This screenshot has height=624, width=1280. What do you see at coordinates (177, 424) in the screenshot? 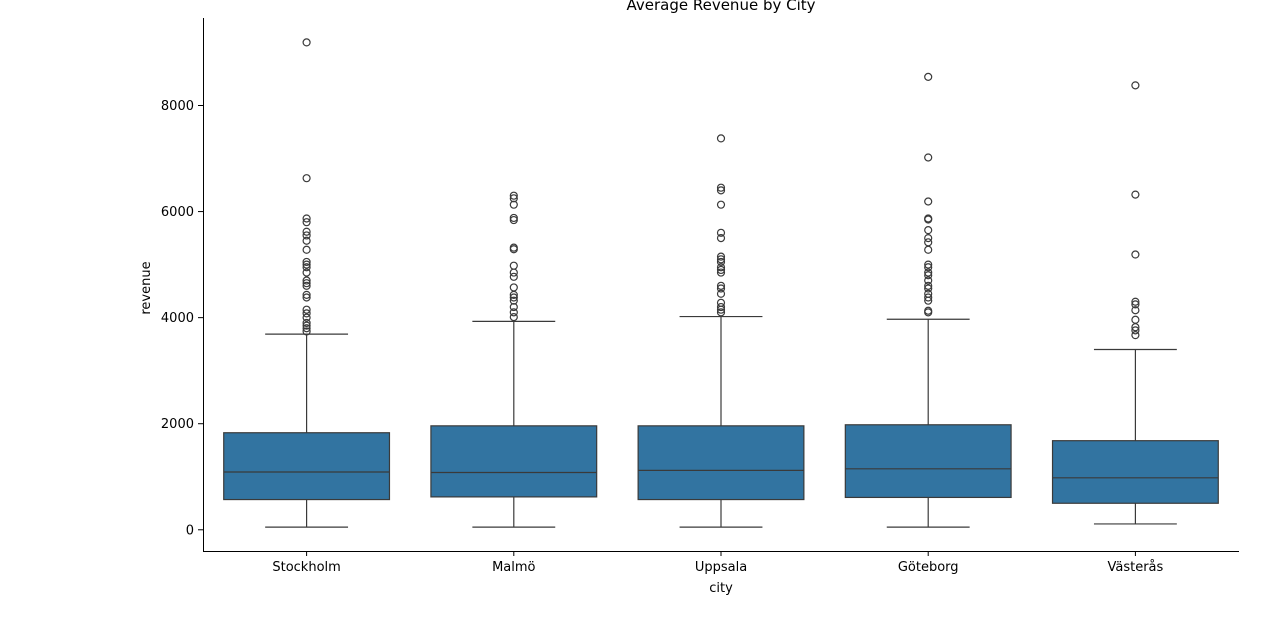
I see `y-tick-label: 2000` at bounding box center [177, 424].